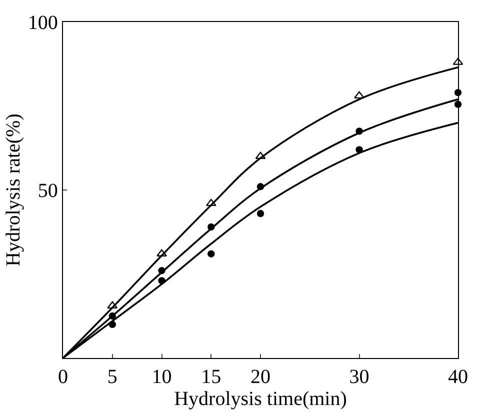 The image size is (480, 416). What do you see at coordinates (13, 190) in the screenshot?
I see `y-axis-title: Hydrolysis rate(%)` at bounding box center [13, 190].